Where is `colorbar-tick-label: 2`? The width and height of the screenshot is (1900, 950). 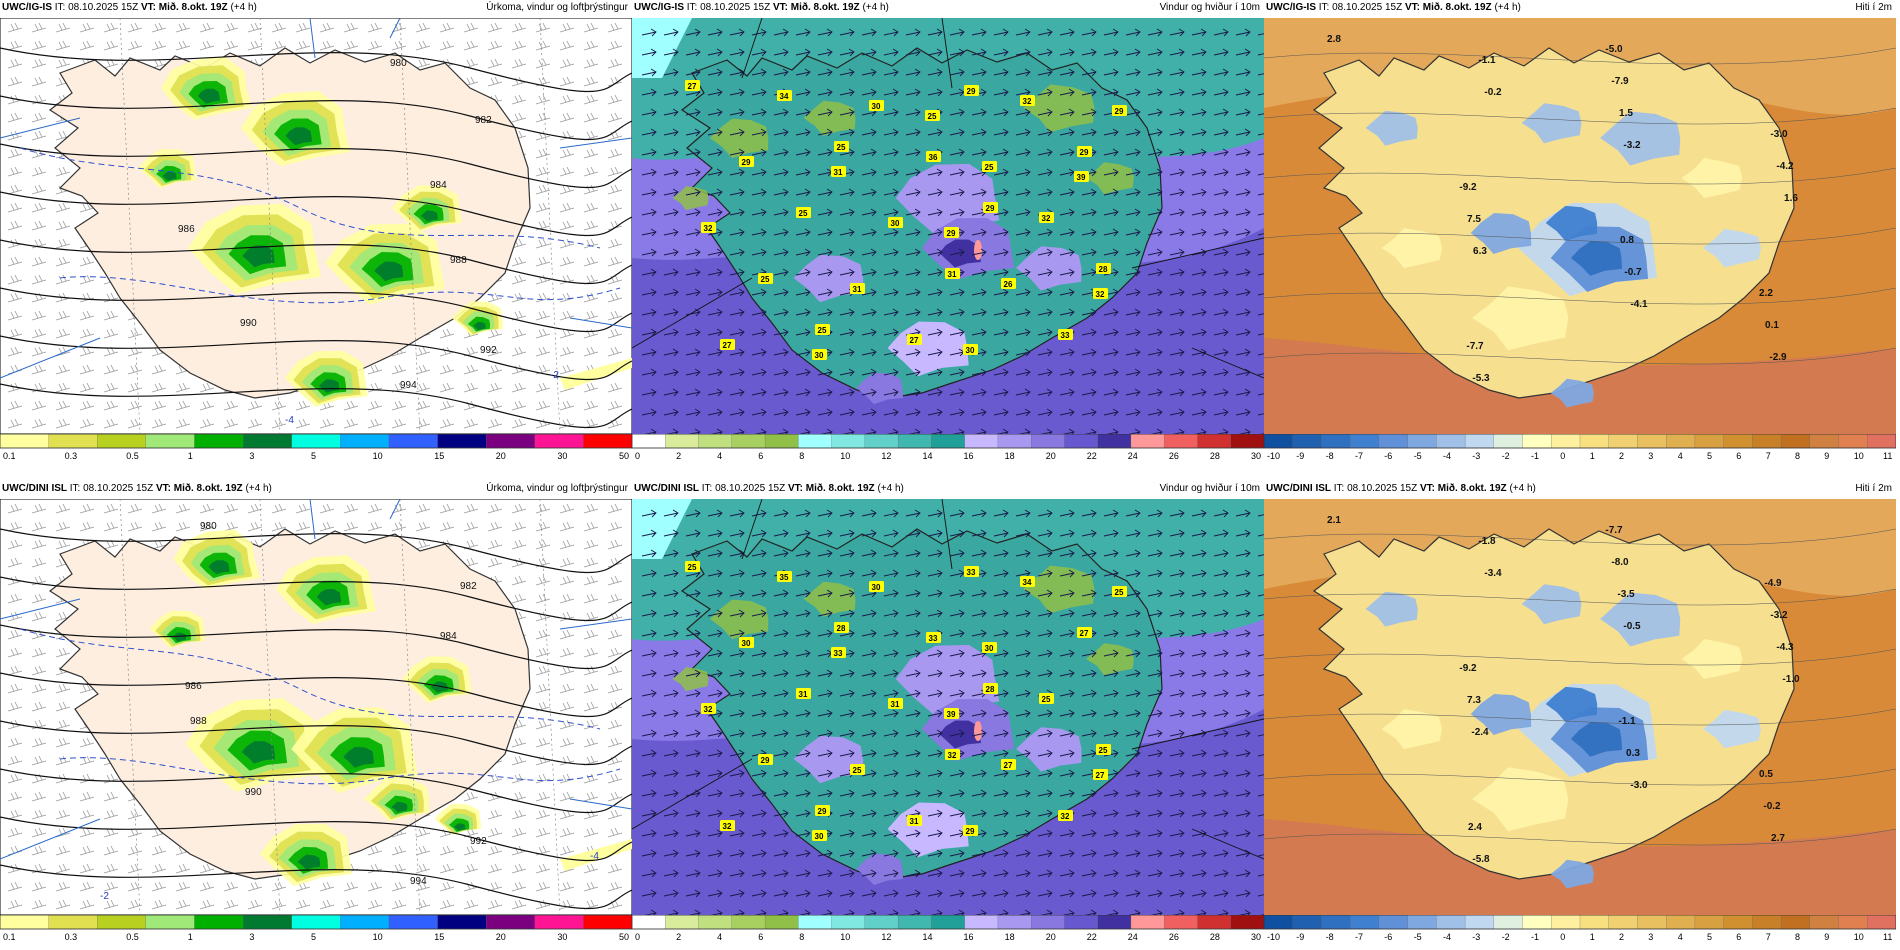 colorbar-tick-label: 2 is located at coordinates (1621, 456).